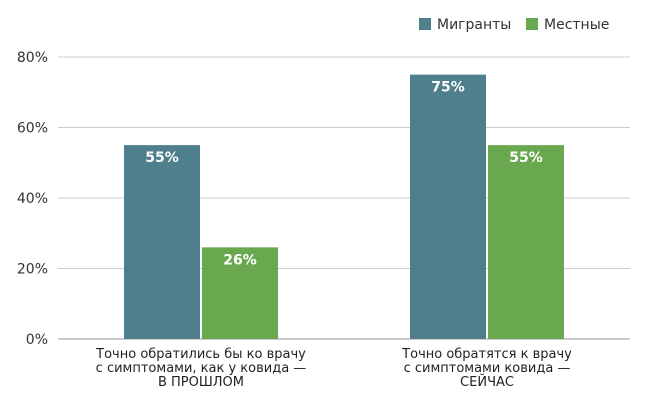  Describe the element at coordinates (200, 354) in the screenshot. I see `x-category-label-line: Точно обратились бы ко врачу` at that location.